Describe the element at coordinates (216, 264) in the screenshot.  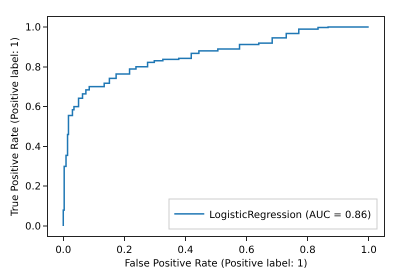
I see `x-axis-title: False Positive Rate (Positive label: 1)` at that location.